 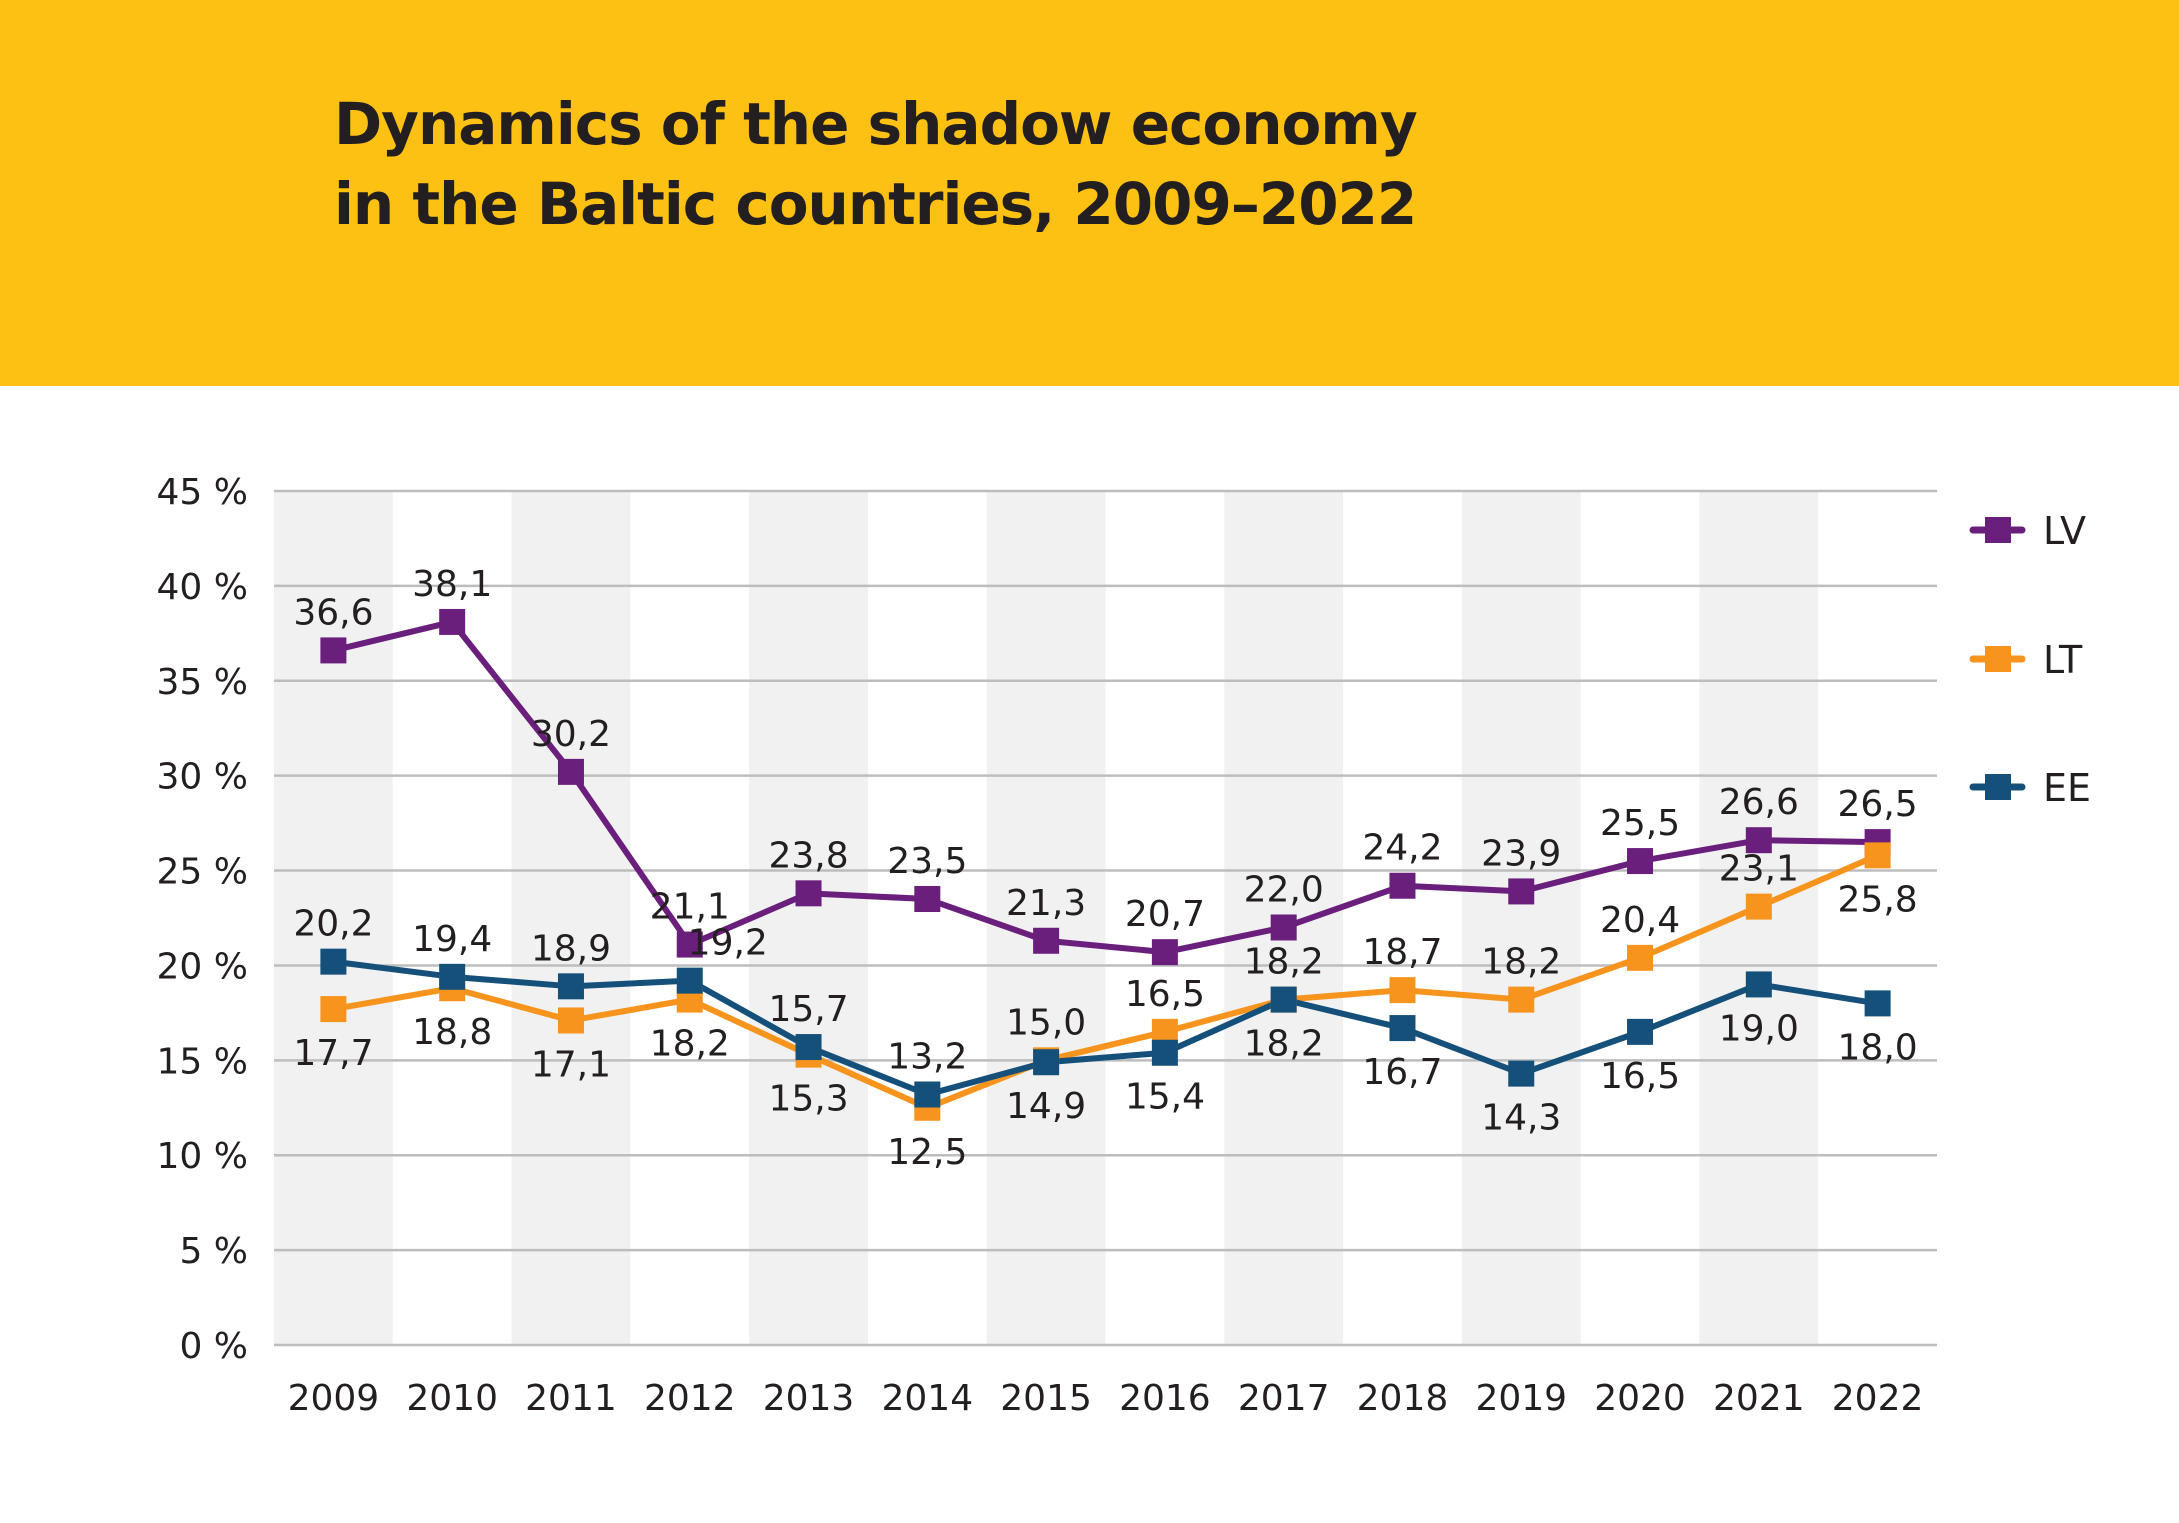 What do you see at coordinates (1046, 1398) in the screenshot?
I see `x-tick-label: 2015` at bounding box center [1046, 1398].